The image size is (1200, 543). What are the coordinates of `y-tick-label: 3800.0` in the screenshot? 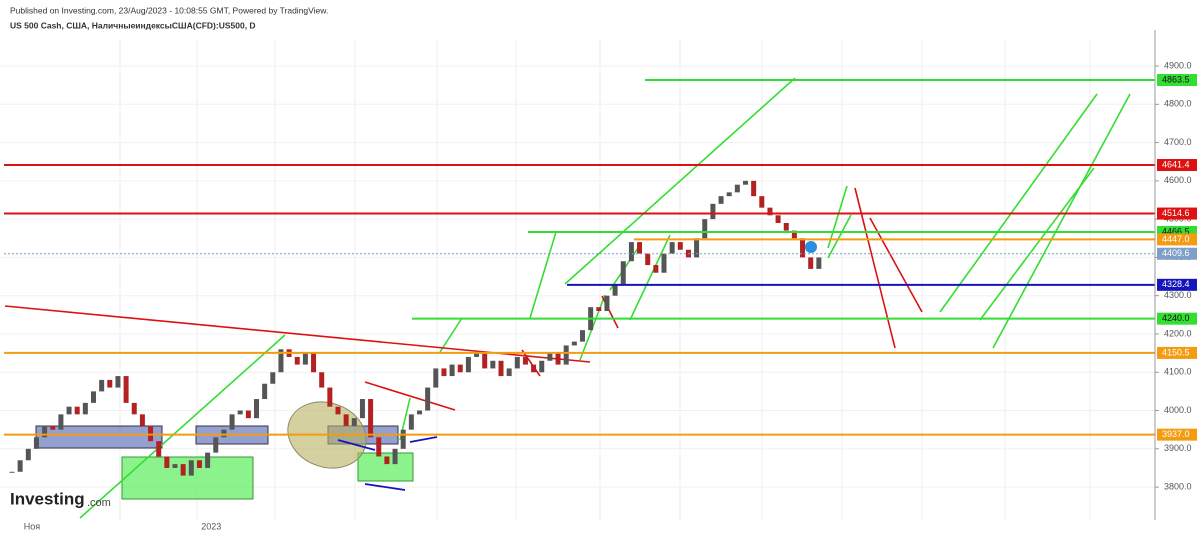 It's located at (1178, 486).